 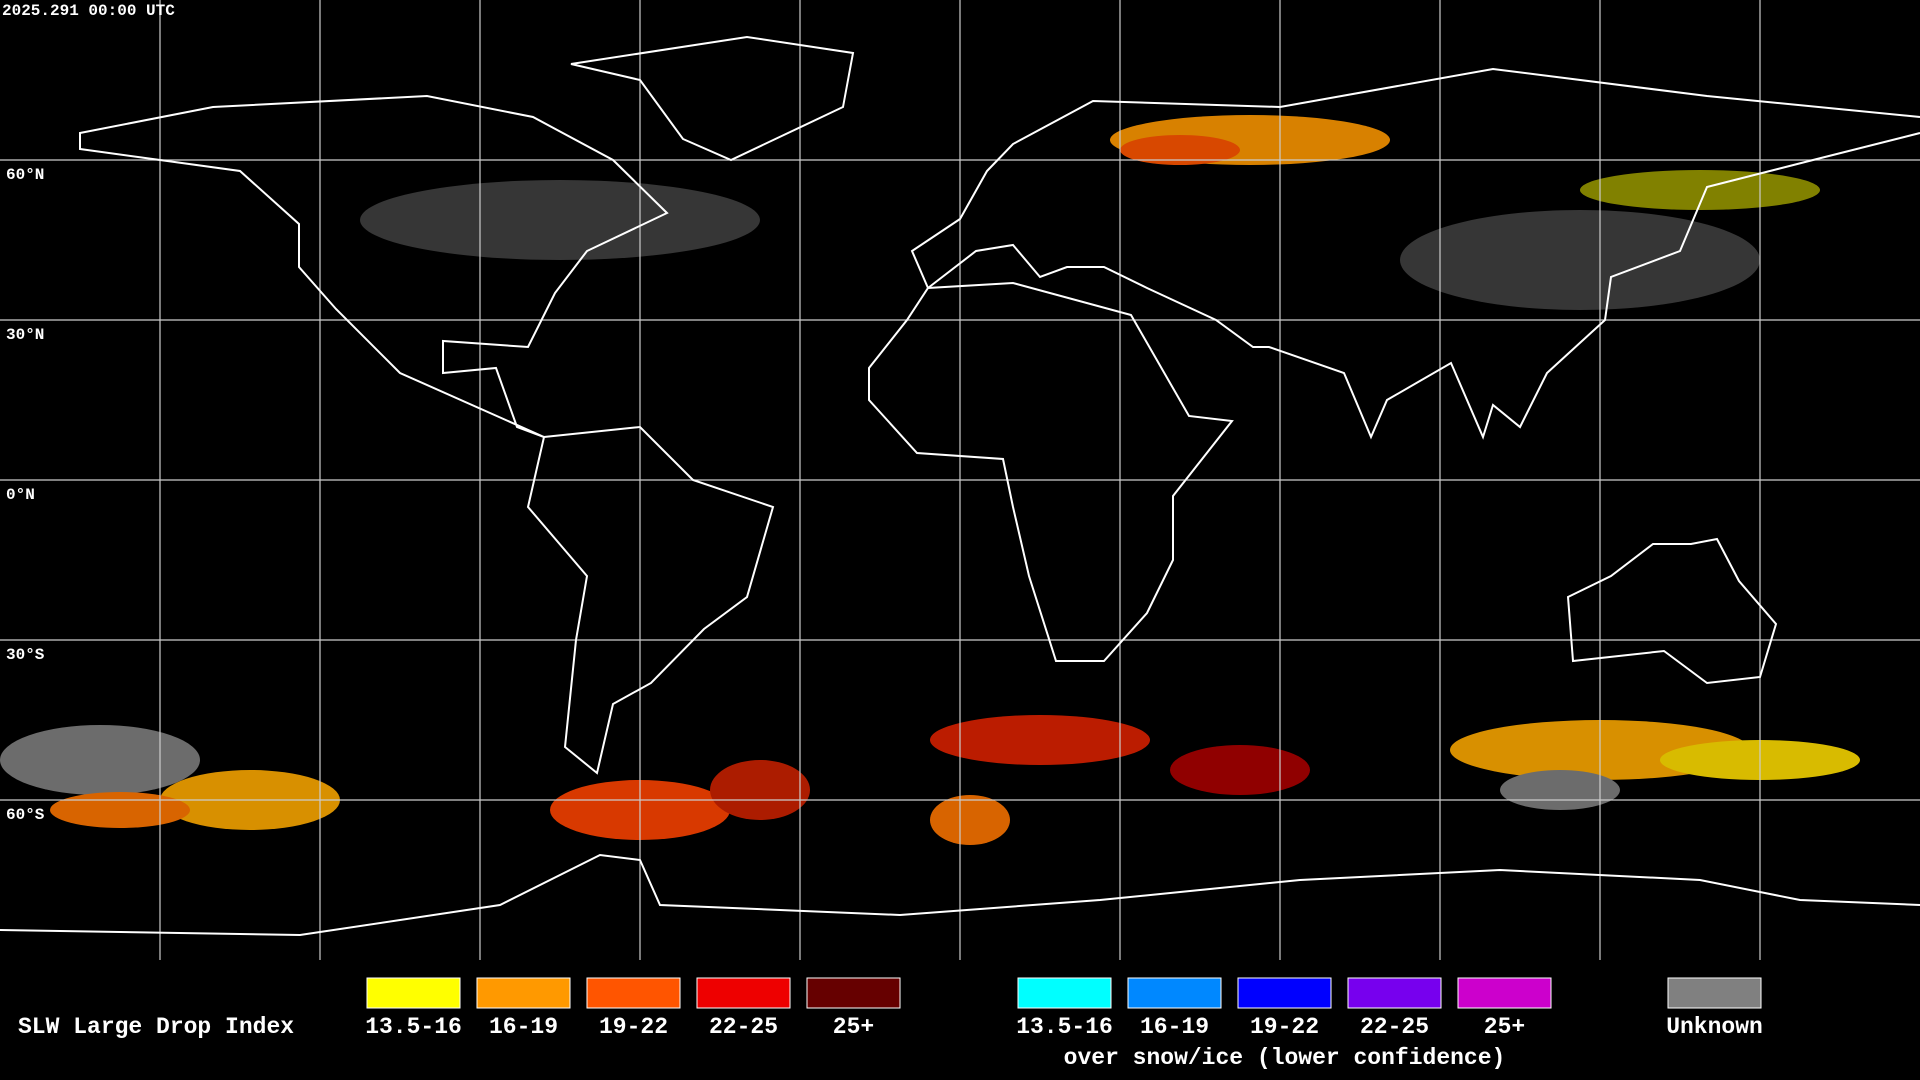 What do you see at coordinates (25, 655) in the screenshot?
I see `latitude-label: 30°S` at bounding box center [25, 655].